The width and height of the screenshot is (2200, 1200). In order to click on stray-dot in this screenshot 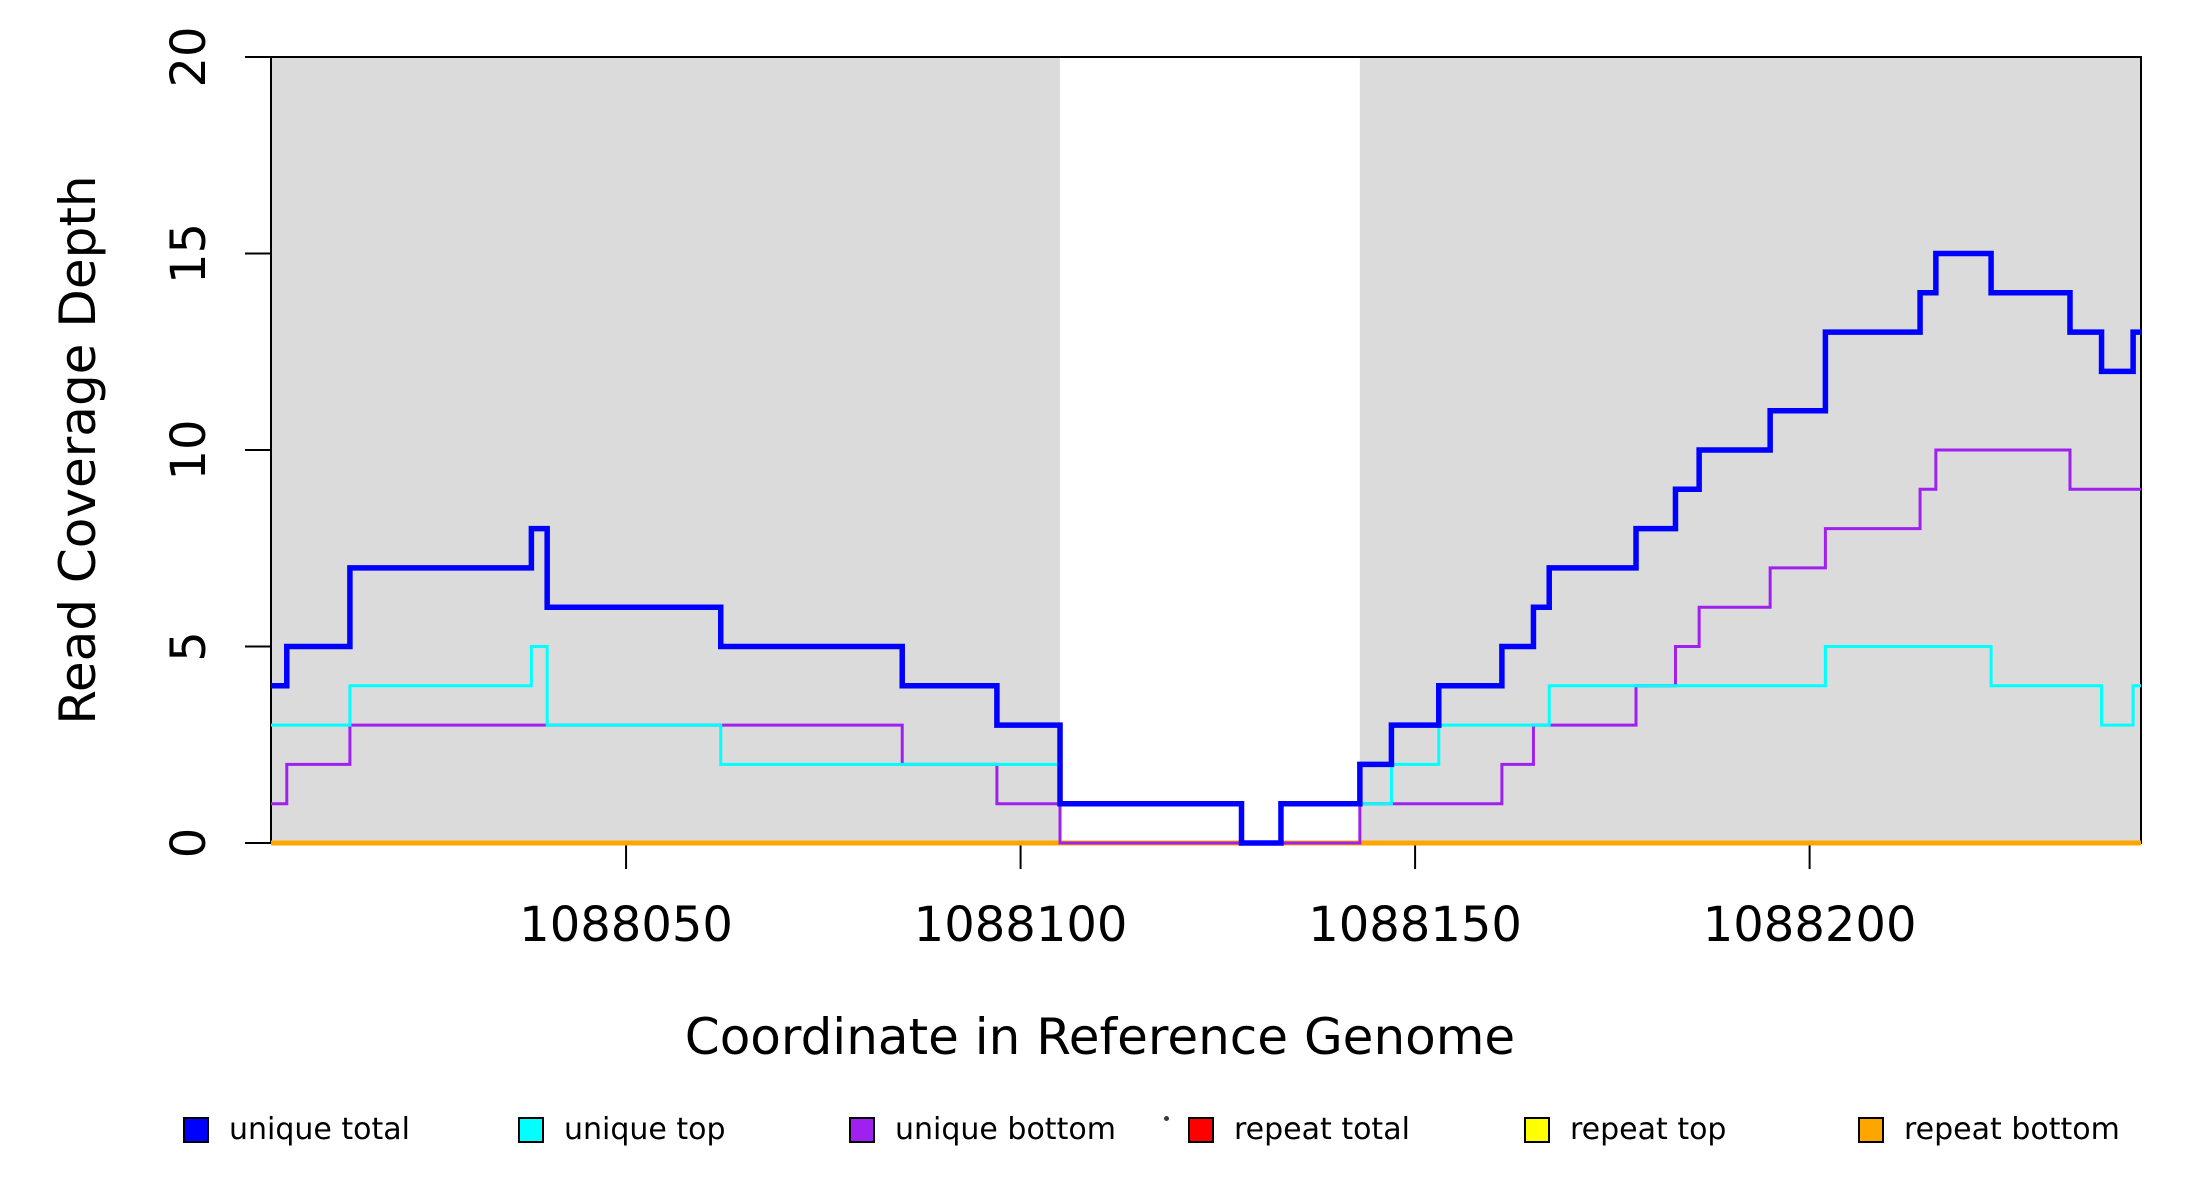, I will do `click(1166, 1118)`.